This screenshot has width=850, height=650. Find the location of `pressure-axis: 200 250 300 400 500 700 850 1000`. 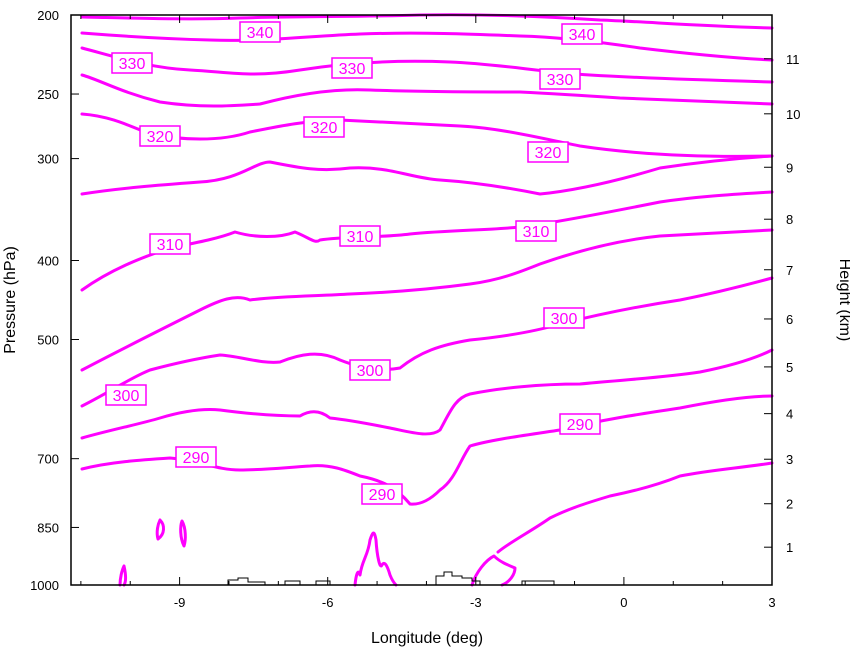

pressure-axis: 200 250 300 400 500 700 850 1000 is located at coordinates (54, 300).